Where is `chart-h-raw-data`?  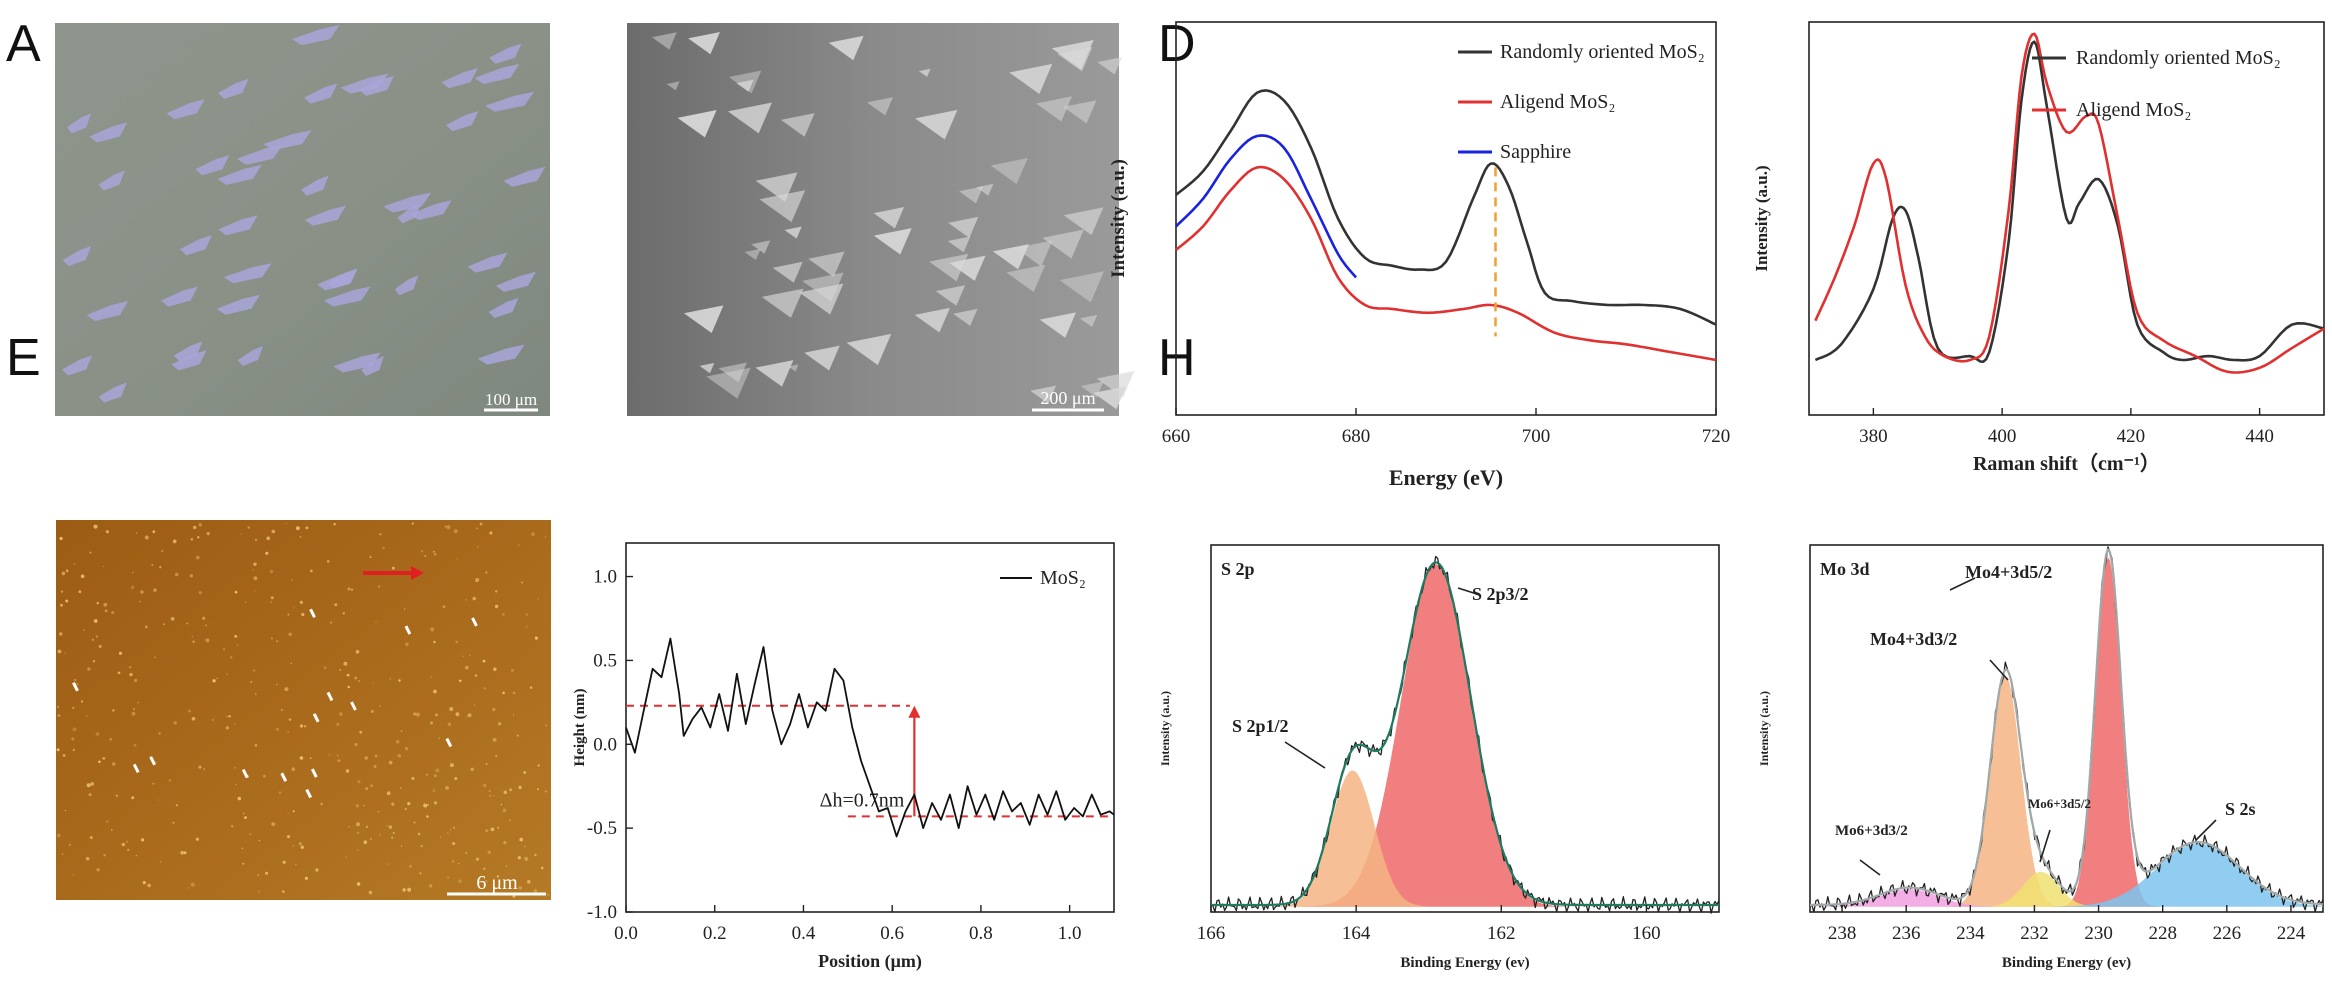
chart-h-raw-data is located at coordinates (2066, 729).